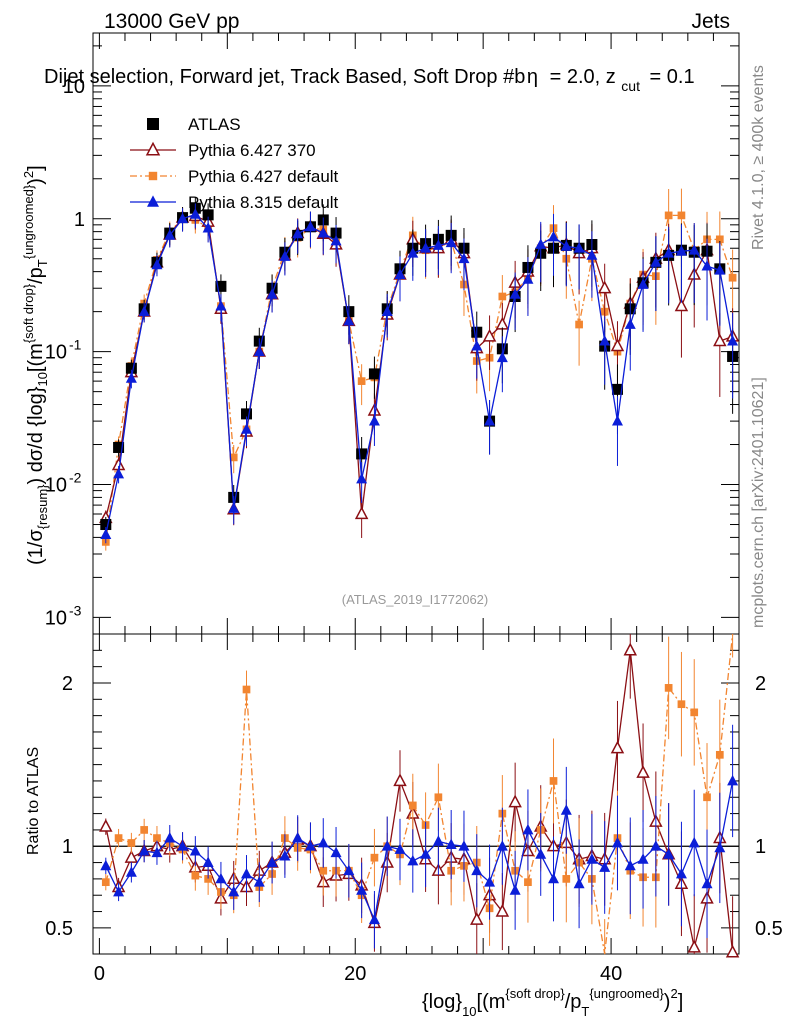 The width and height of the screenshot is (786, 1024). What do you see at coordinates (769, 929) in the screenshot?
I see `ratio-tick-label-right: 0.5` at bounding box center [769, 929].